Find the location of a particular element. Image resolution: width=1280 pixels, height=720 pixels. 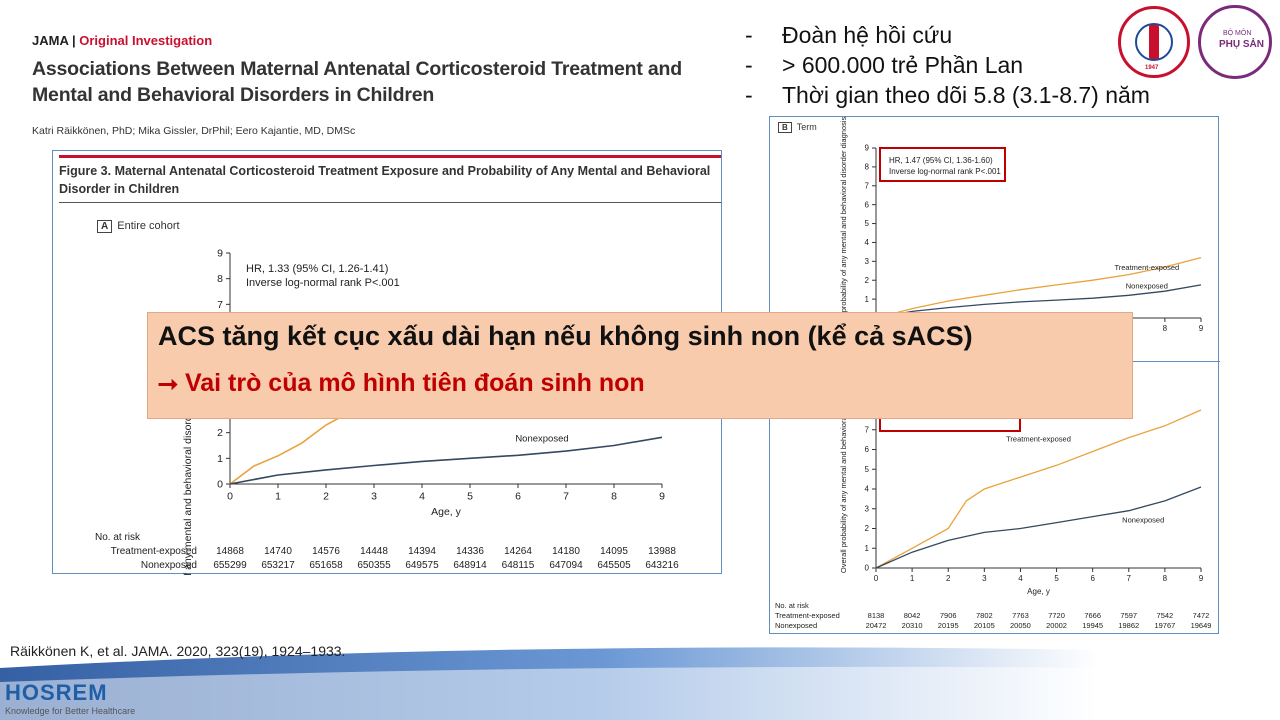

at-risk-value: 8042 is located at coordinates (912, 615).